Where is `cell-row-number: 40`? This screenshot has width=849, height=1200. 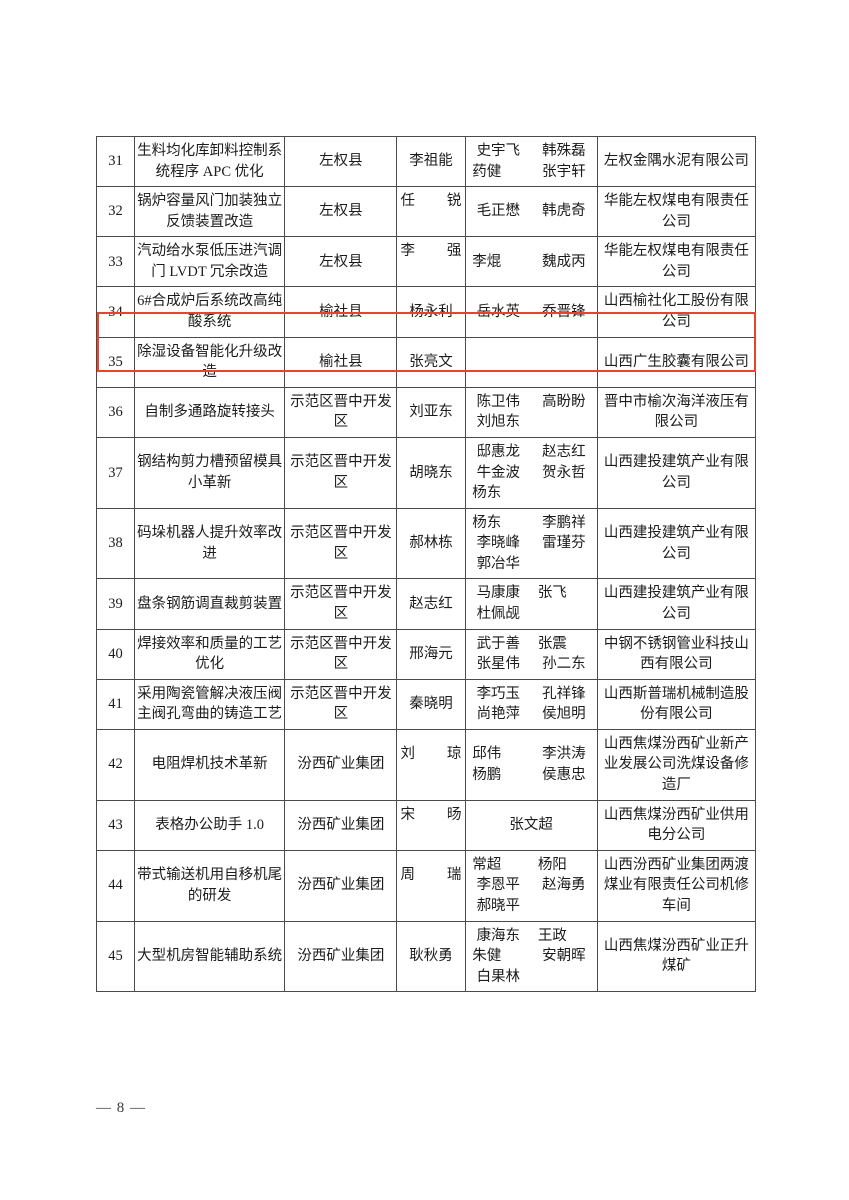 cell-row-number: 40 is located at coordinates (115, 654).